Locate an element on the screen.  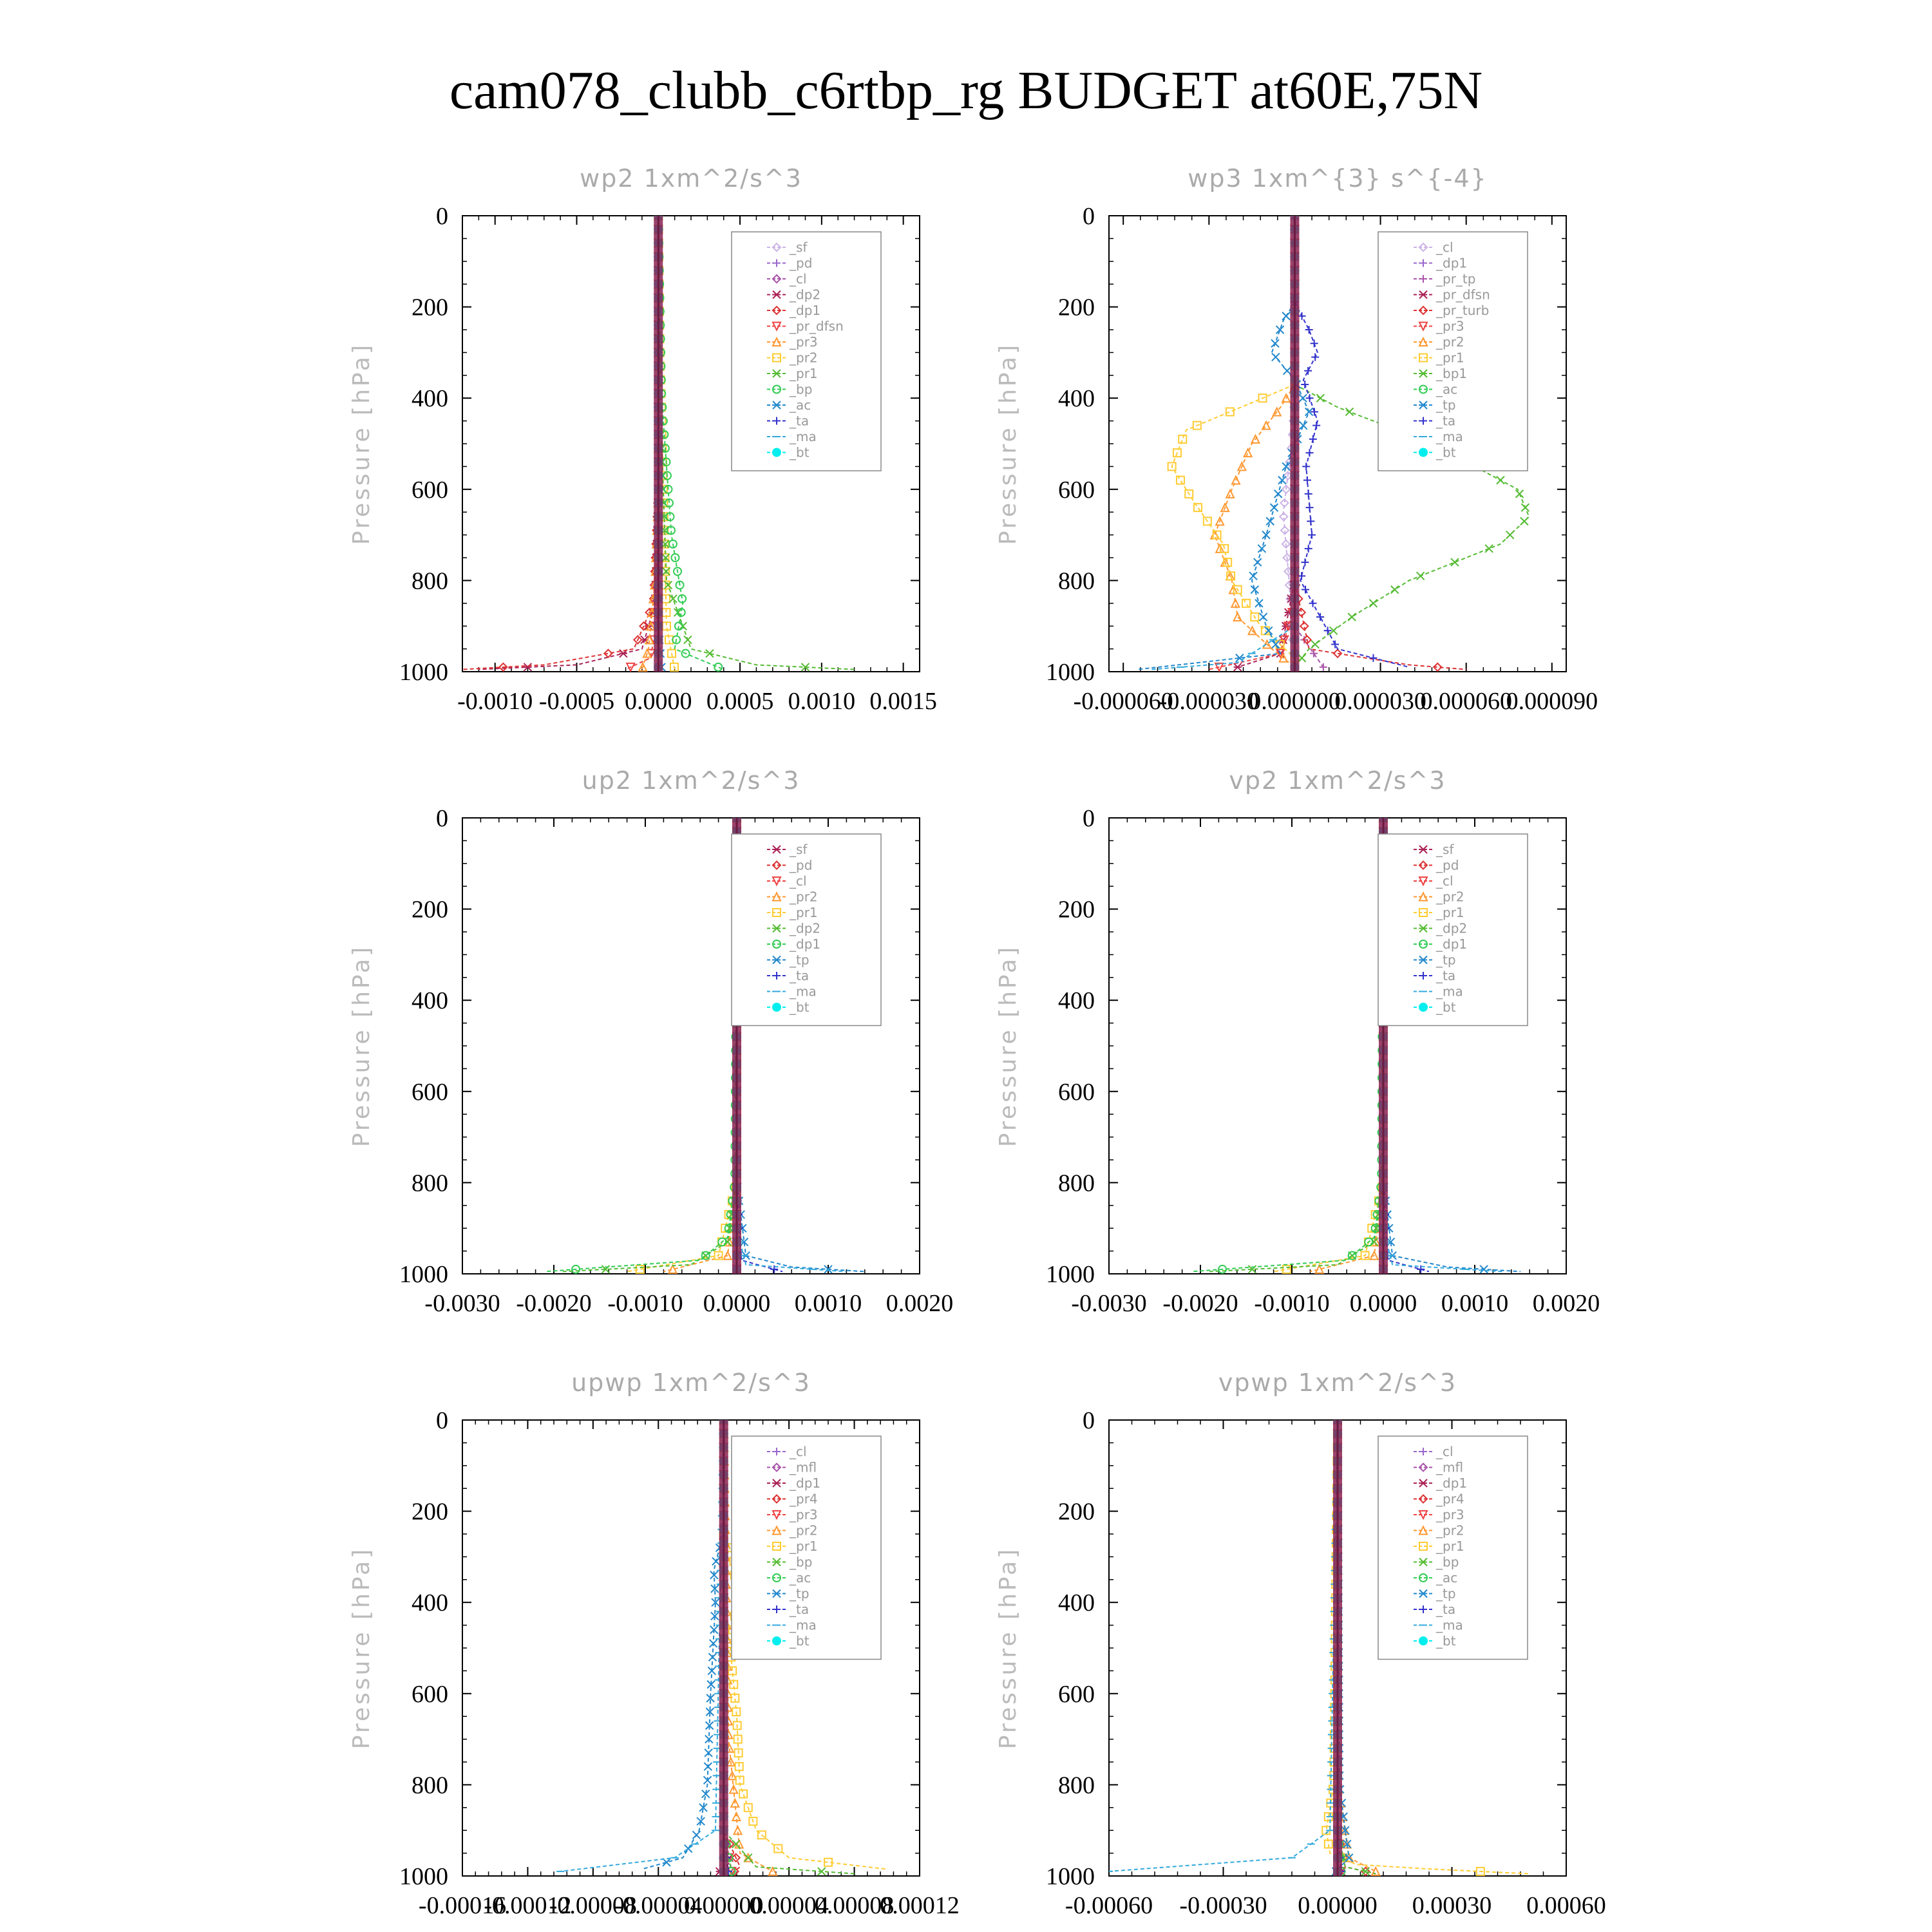
y-tick-label: 400 is located at coordinates (1076, 399).